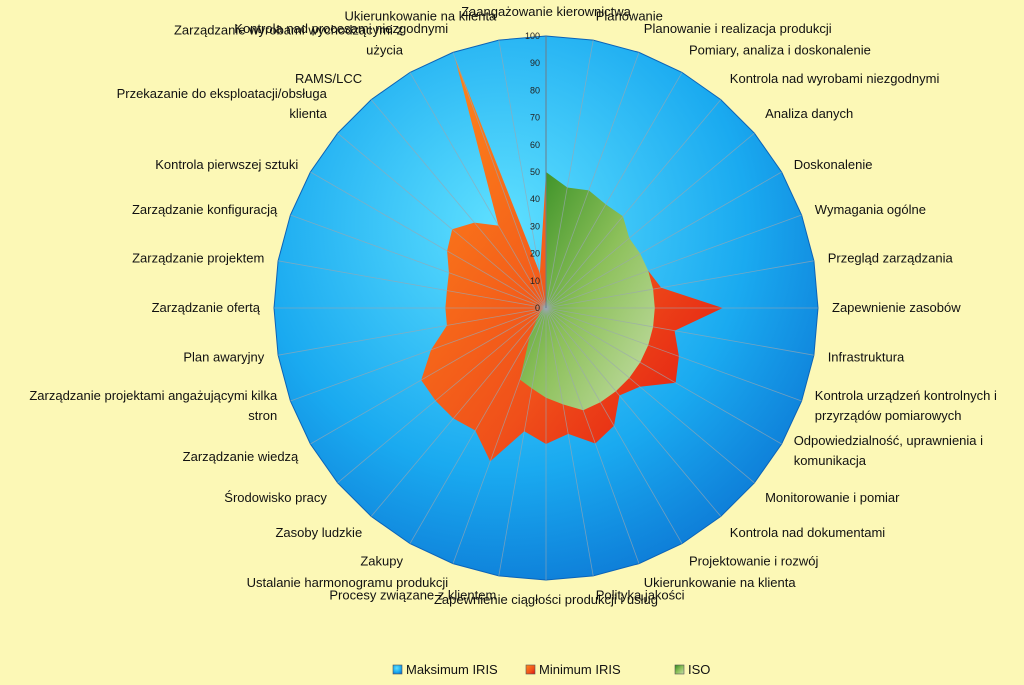 This screenshot has height=685, width=1024. Describe the element at coordinates (640, 595) in the screenshot. I see `category-label: Polityka jakości` at that location.